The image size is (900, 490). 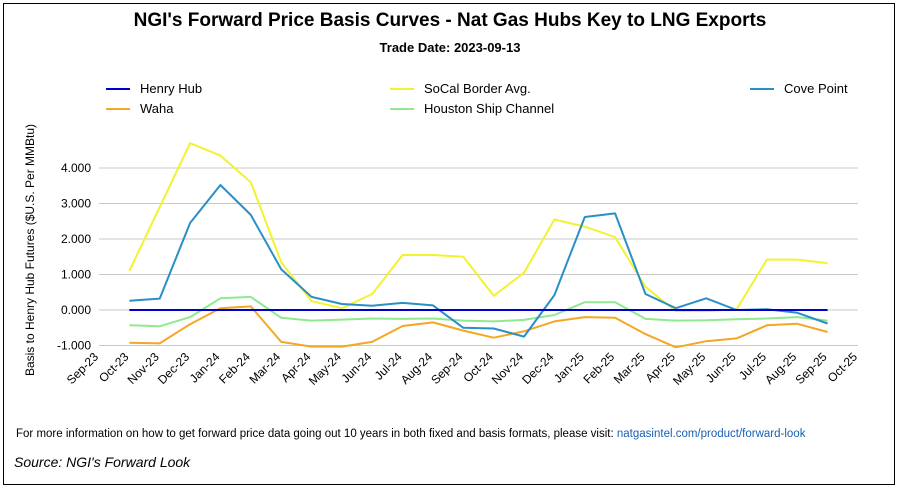 I want to click on series-line-houston-ship-channel, so click(x=478, y=311).